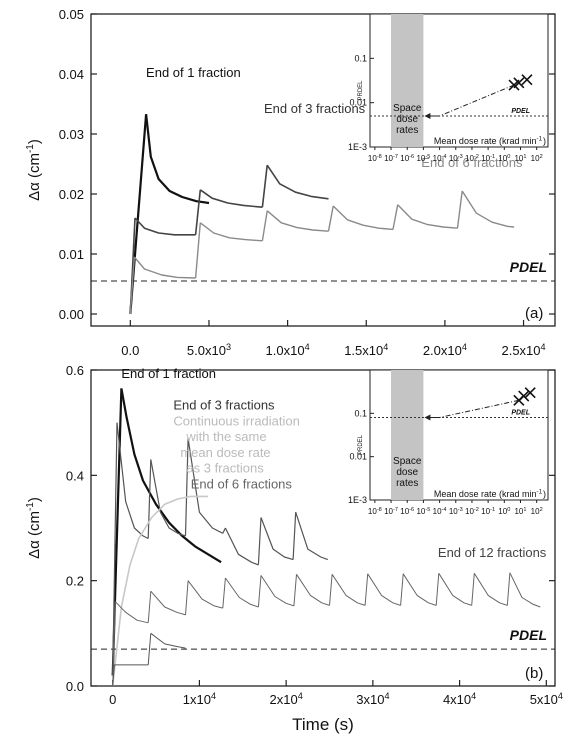 The width and height of the screenshot is (571, 742). Describe the element at coordinates (534, 673) in the screenshot. I see `panel-label: (b)` at that location.